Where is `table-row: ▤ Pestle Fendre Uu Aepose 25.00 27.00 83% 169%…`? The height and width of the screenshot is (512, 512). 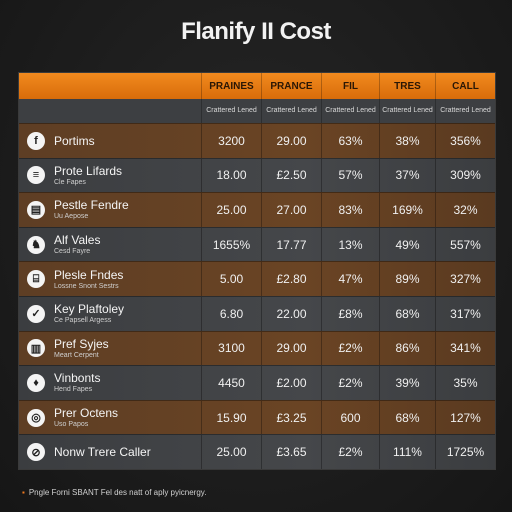 table-row: ▤ Pestle Fendre Uu Aepose 25.00 27.00 83% 169%… is located at coordinates (257, 209).